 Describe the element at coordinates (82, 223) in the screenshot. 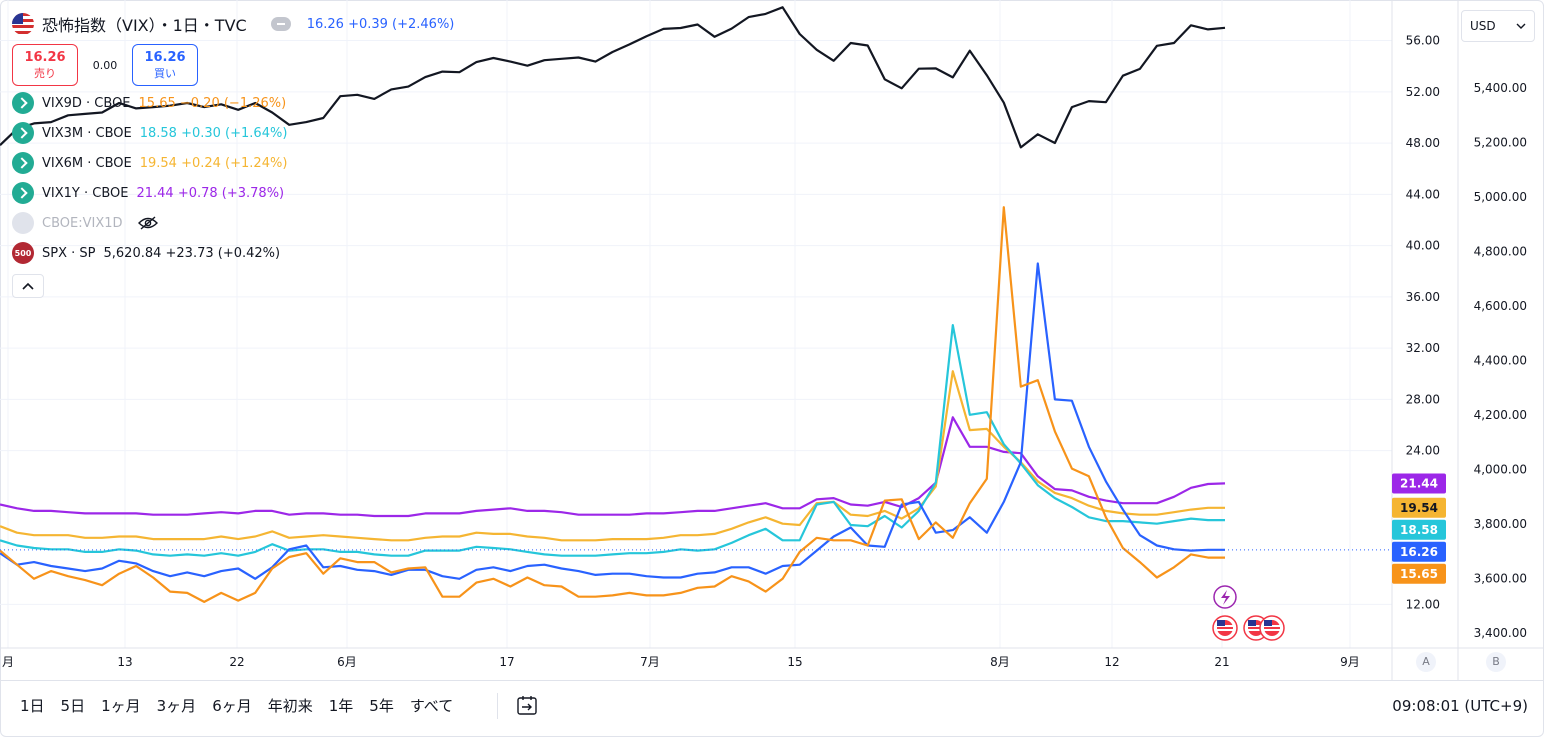

I see `series-name: CBOE:VIX1D` at that location.